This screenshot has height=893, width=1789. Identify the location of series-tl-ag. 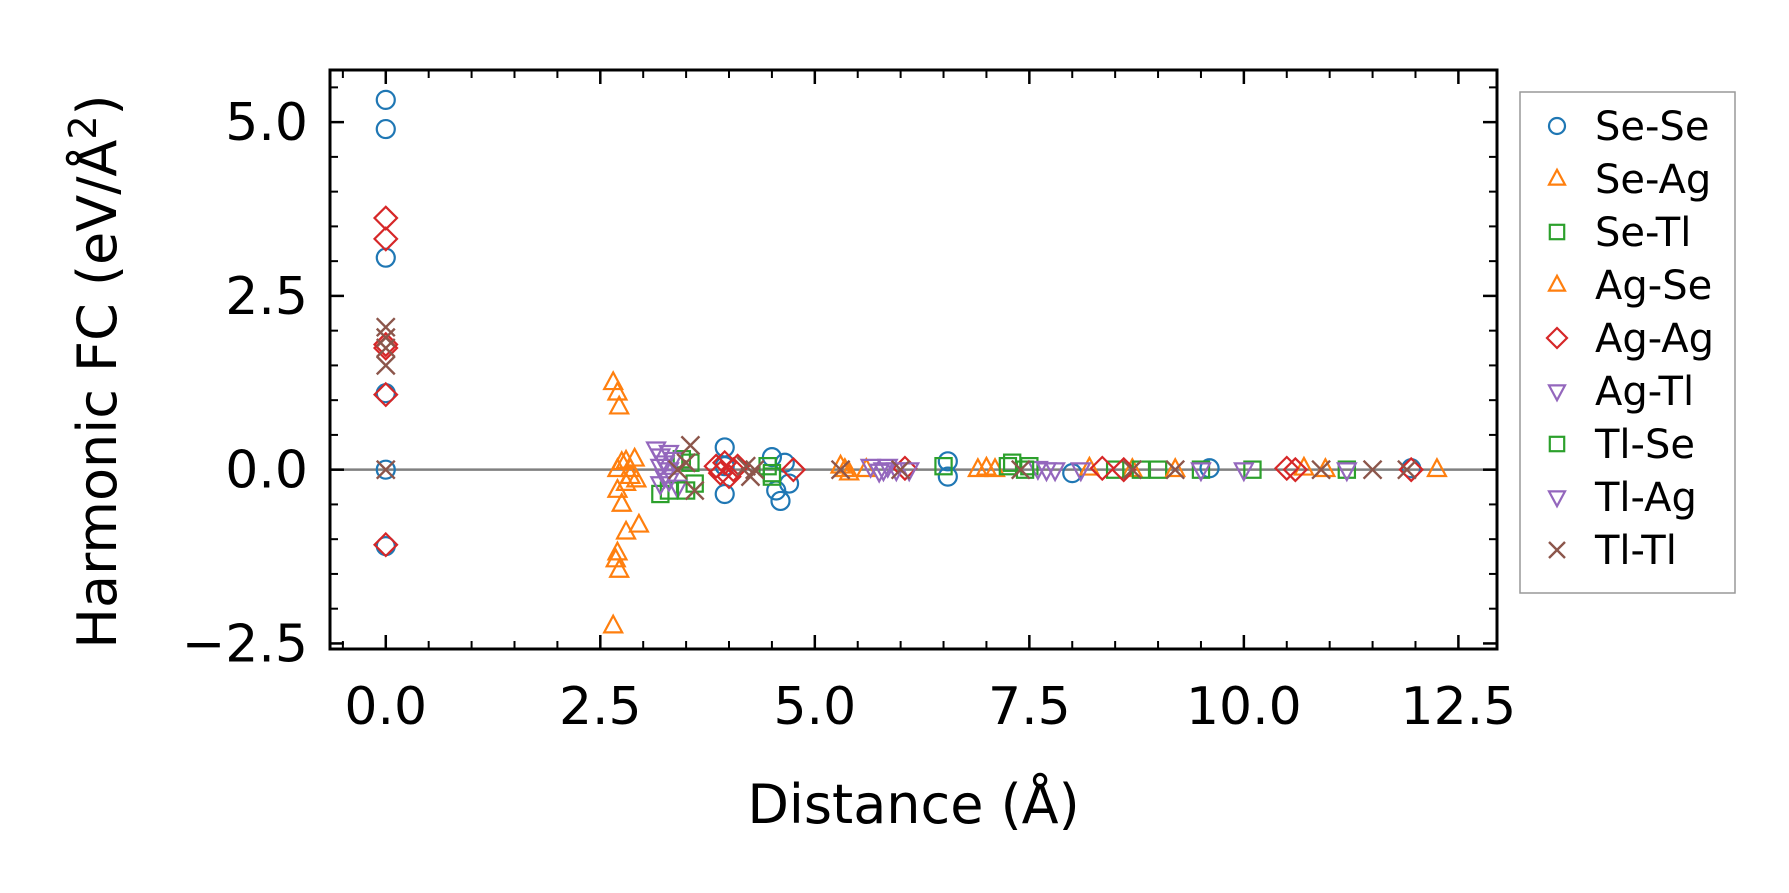
(930, 475).